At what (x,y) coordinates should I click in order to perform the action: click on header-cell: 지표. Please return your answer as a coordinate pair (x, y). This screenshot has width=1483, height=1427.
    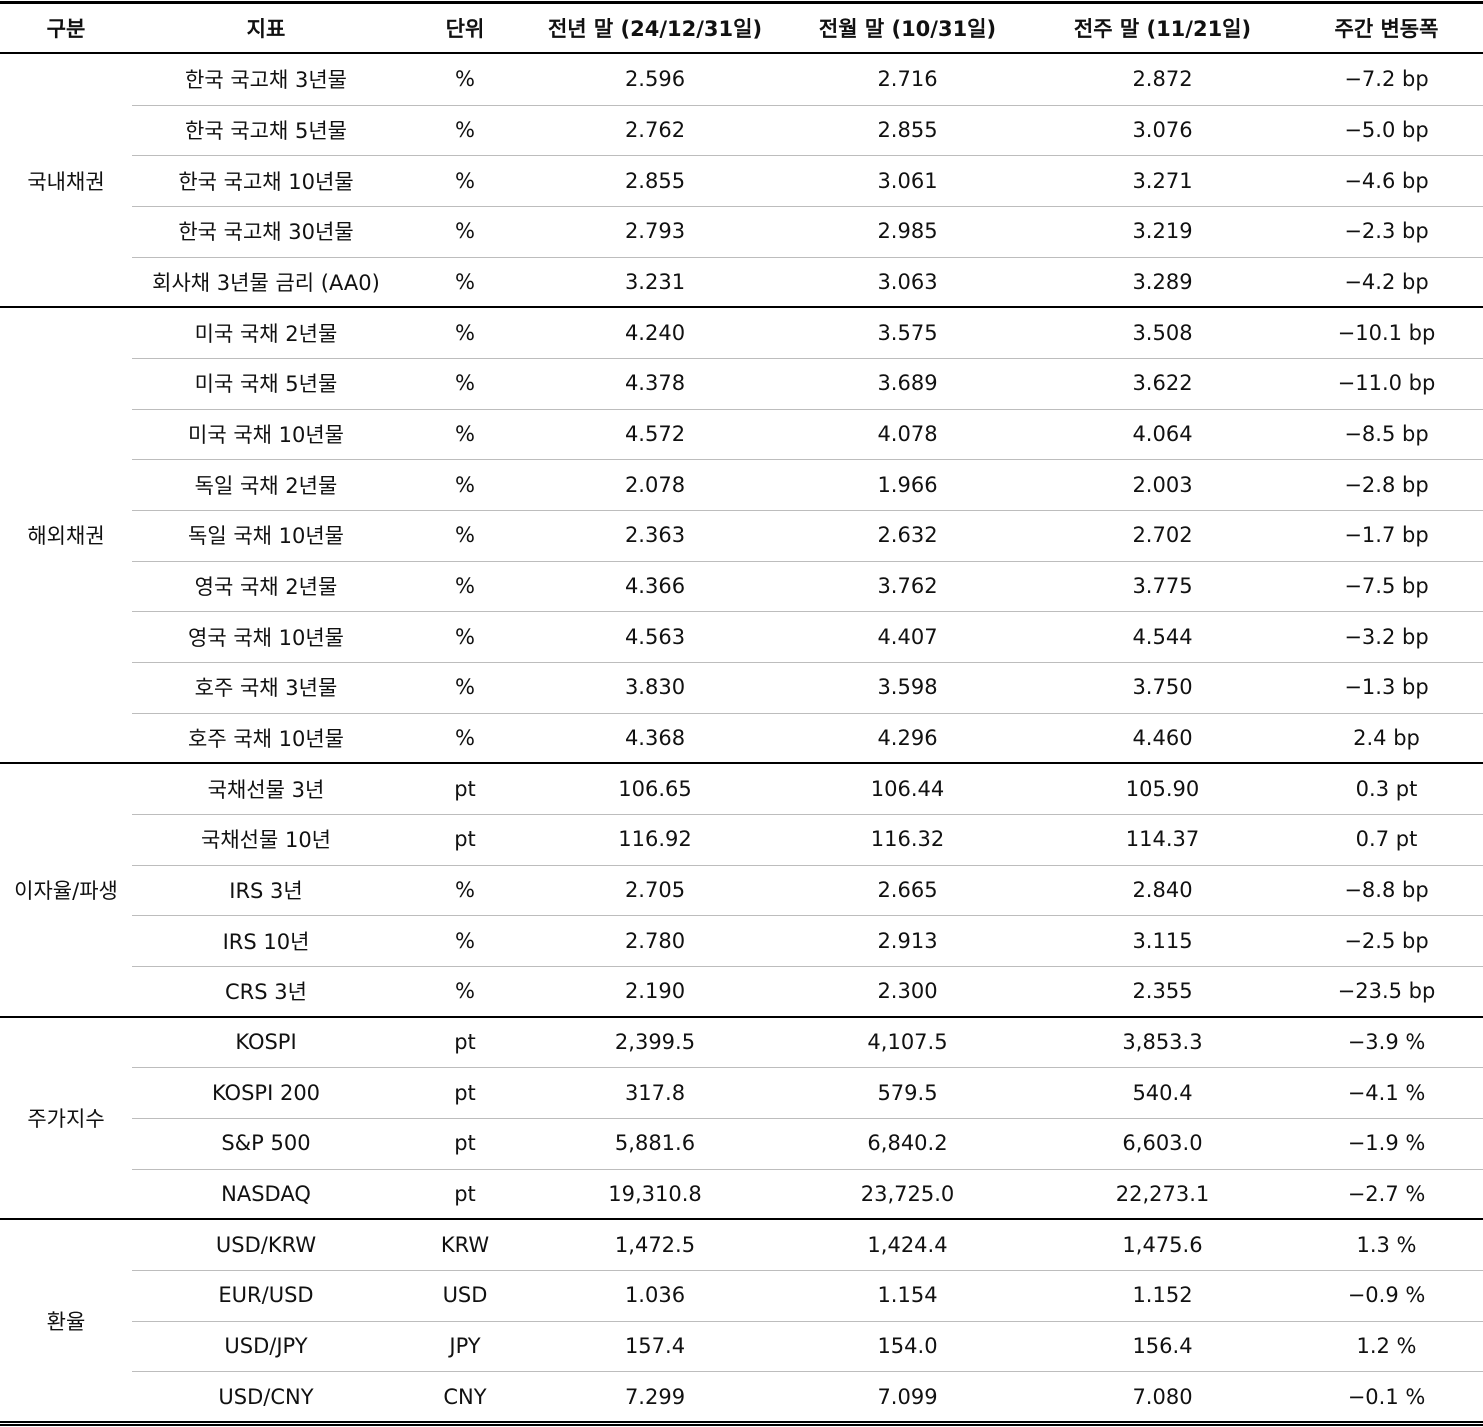
    Looking at the image, I should click on (266, 29).